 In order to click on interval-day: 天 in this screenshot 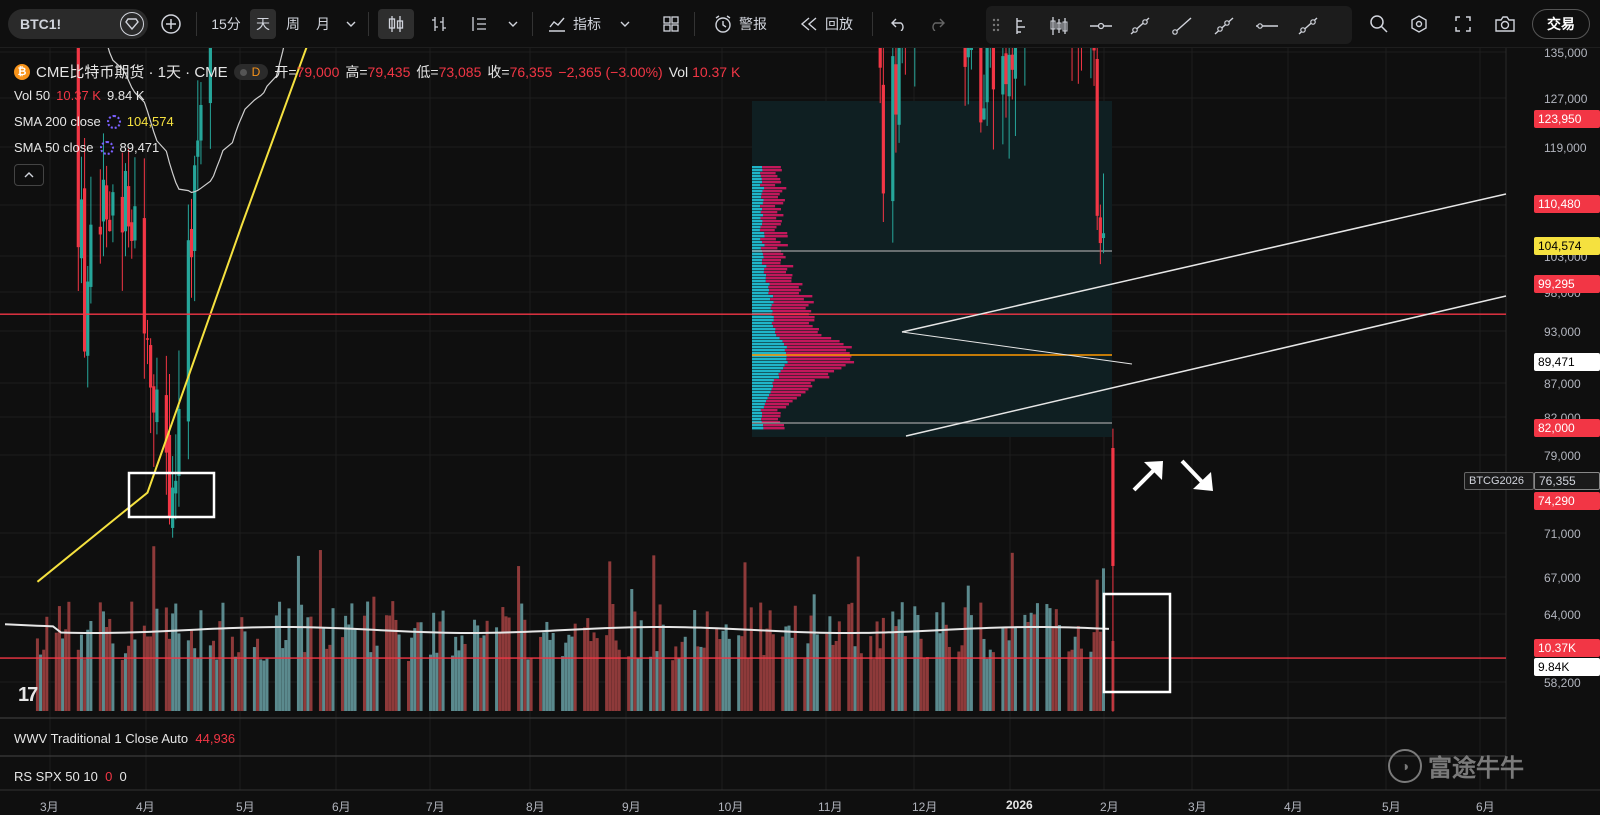, I will do `click(263, 24)`.